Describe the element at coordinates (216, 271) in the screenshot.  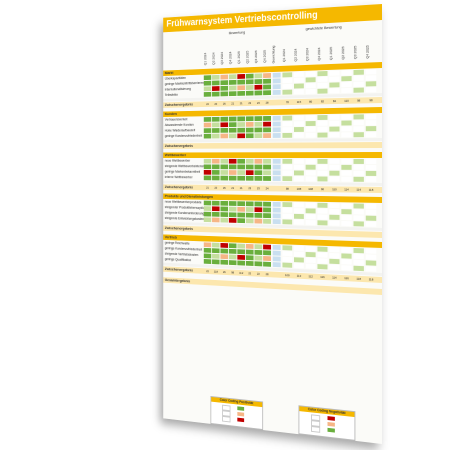
I see `subtotal-value: 118` at that location.